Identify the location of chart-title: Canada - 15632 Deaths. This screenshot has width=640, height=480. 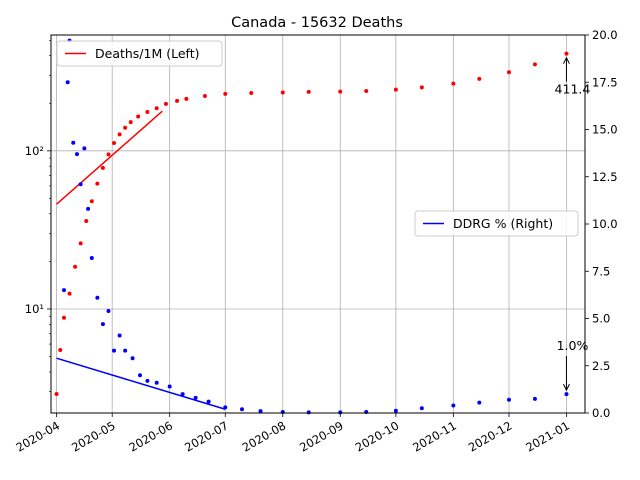
(317, 23).